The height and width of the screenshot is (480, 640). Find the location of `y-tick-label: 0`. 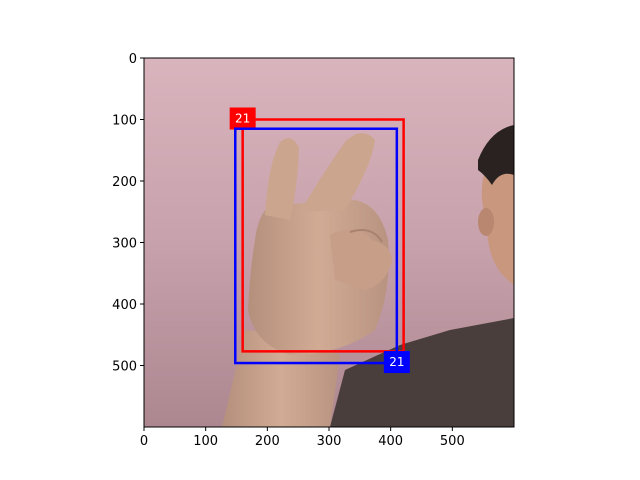

y-tick-label: 0 is located at coordinates (133, 59).